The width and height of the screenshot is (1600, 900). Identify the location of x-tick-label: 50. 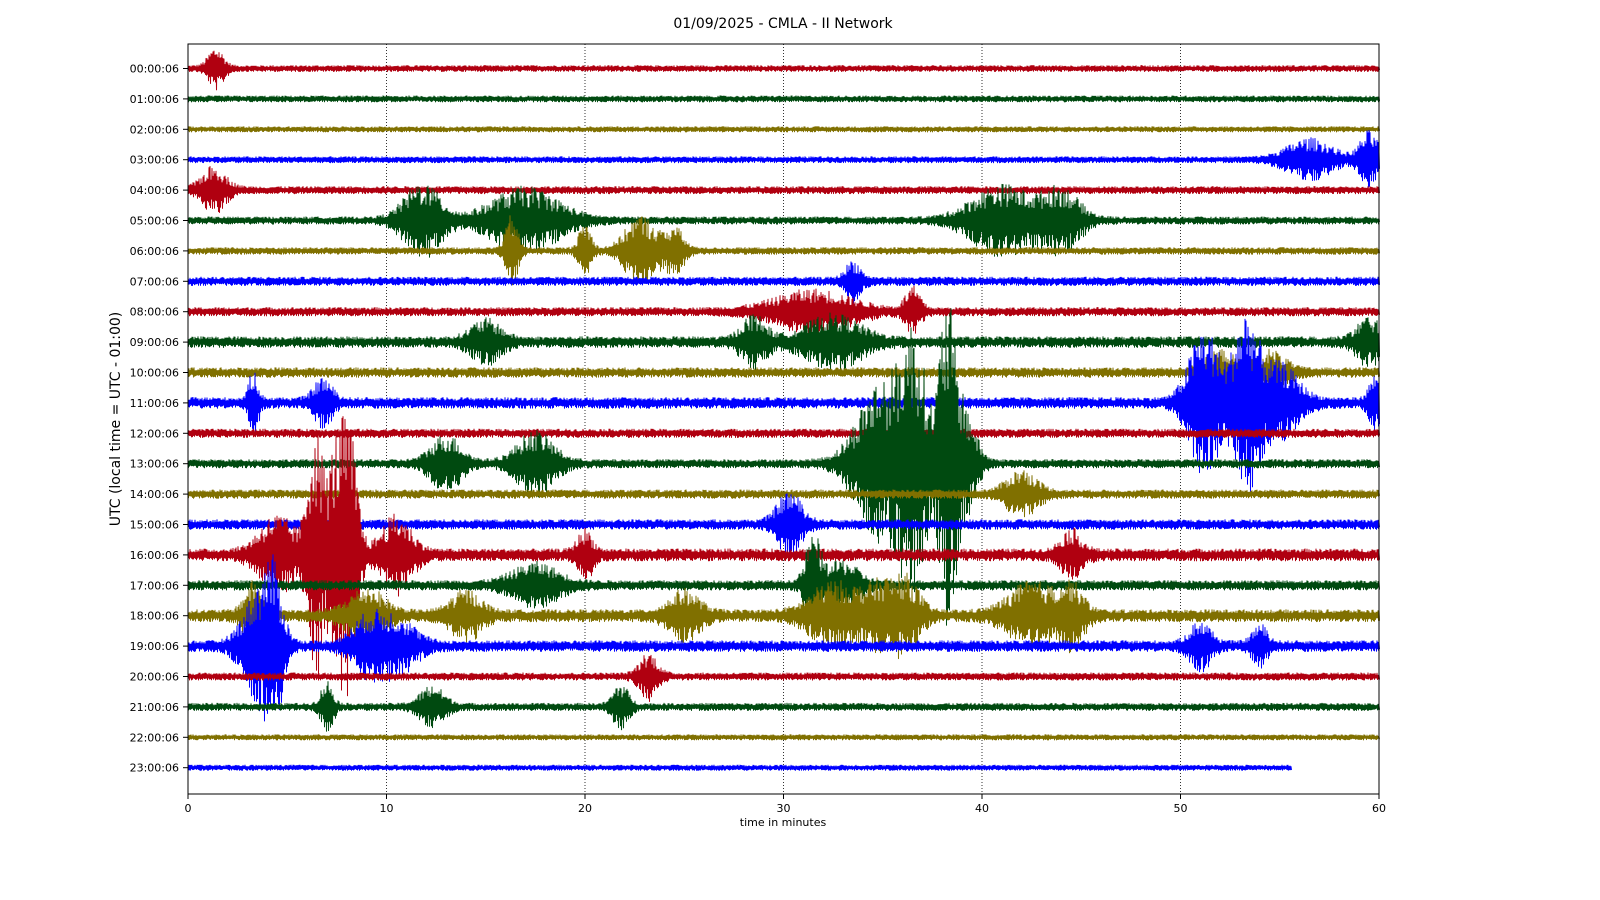
(1181, 808).